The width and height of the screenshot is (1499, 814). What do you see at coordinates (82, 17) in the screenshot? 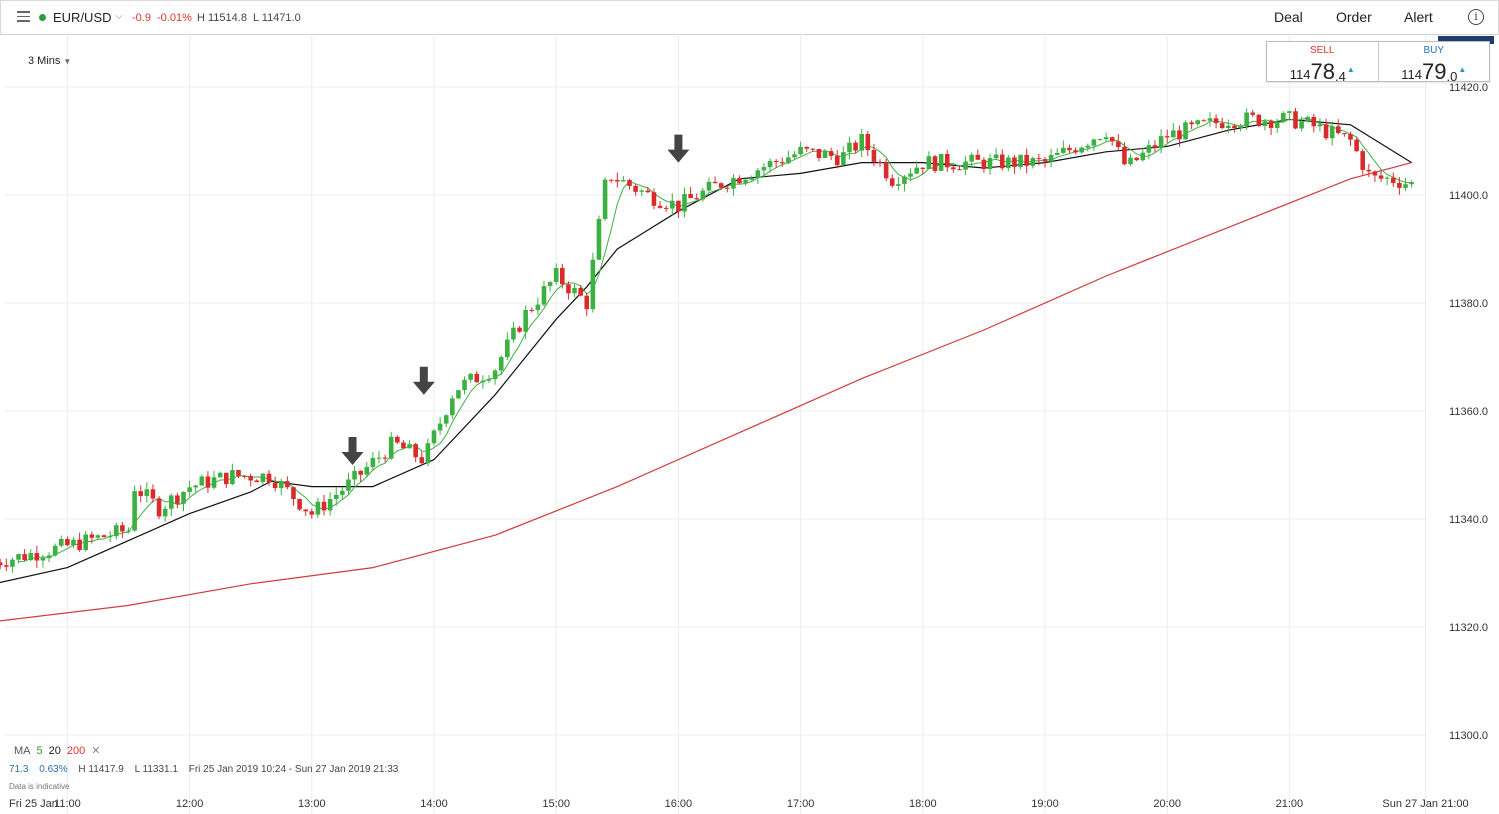
I see `instrument-selector: EUR/USD` at bounding box center [82, 17].